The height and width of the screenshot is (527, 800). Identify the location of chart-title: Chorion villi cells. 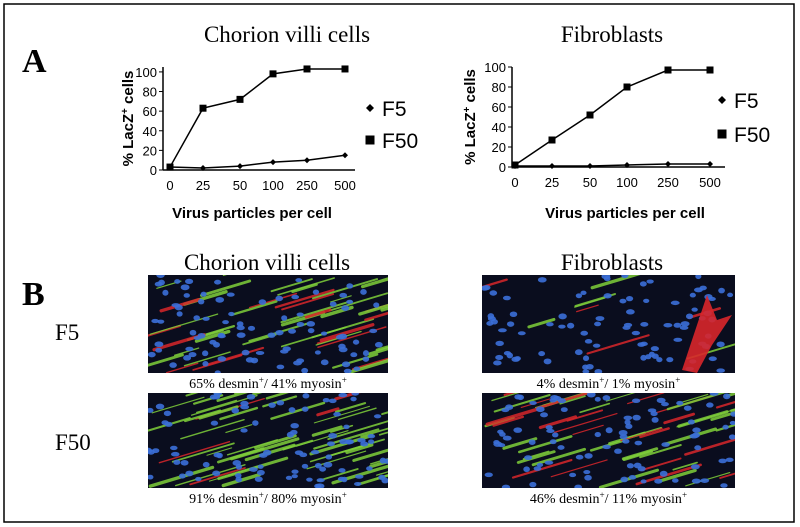
(287, 34).